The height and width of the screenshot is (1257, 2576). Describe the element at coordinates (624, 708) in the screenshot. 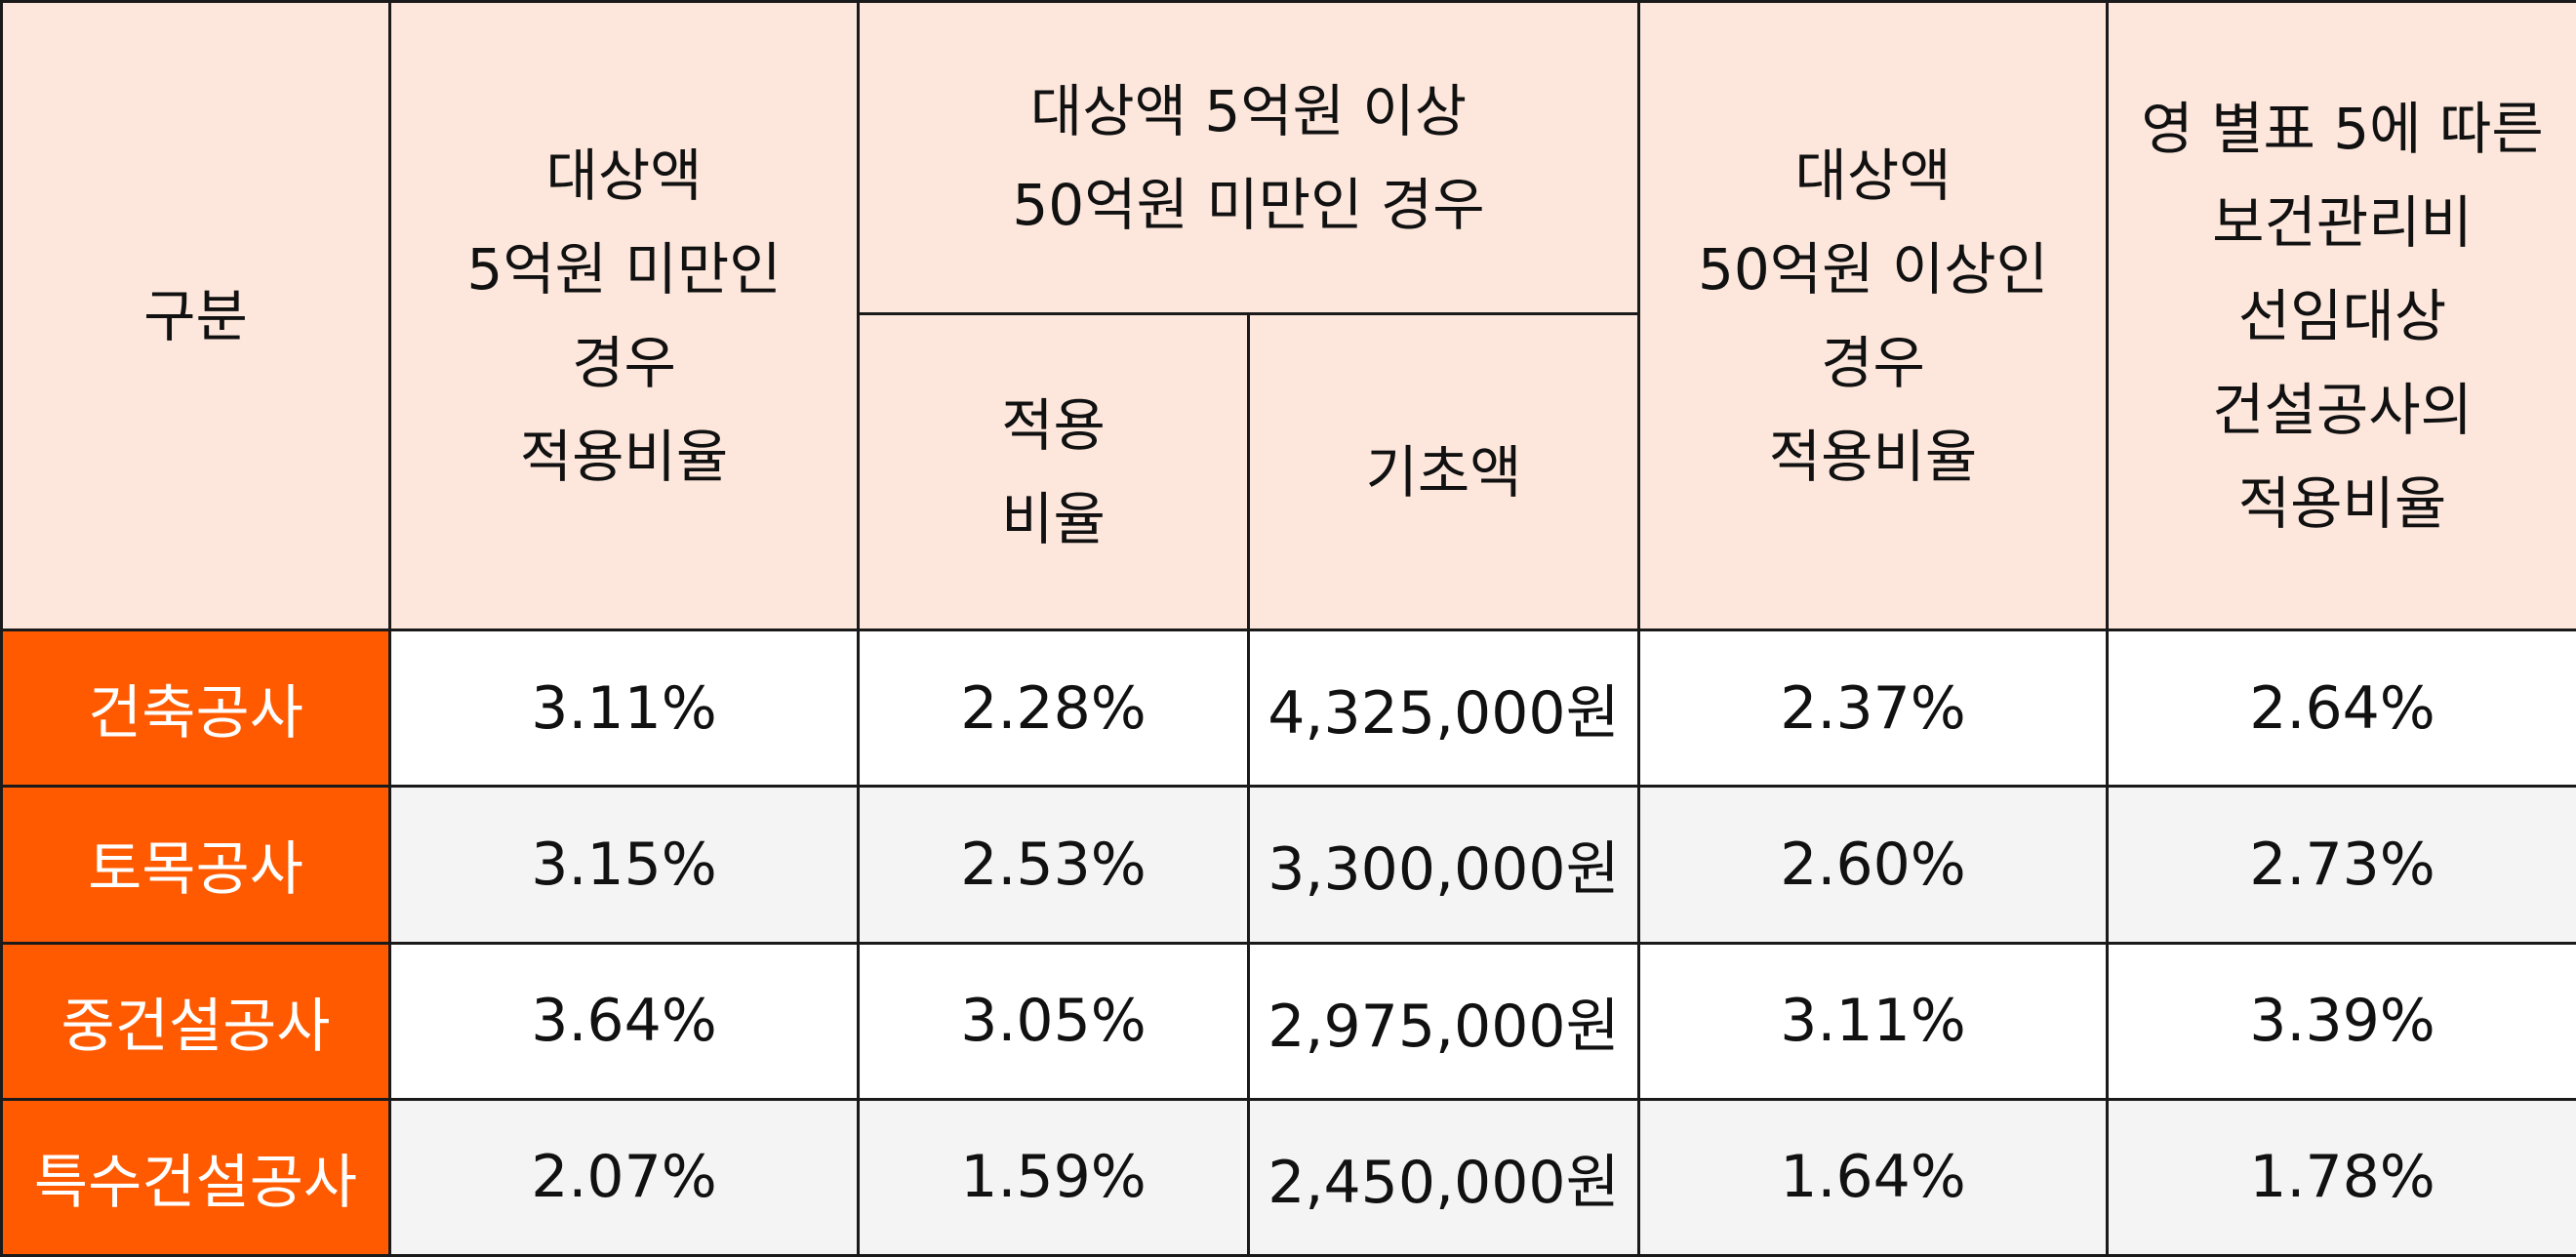

I see `cell-under-5: 3.11%` at that location.